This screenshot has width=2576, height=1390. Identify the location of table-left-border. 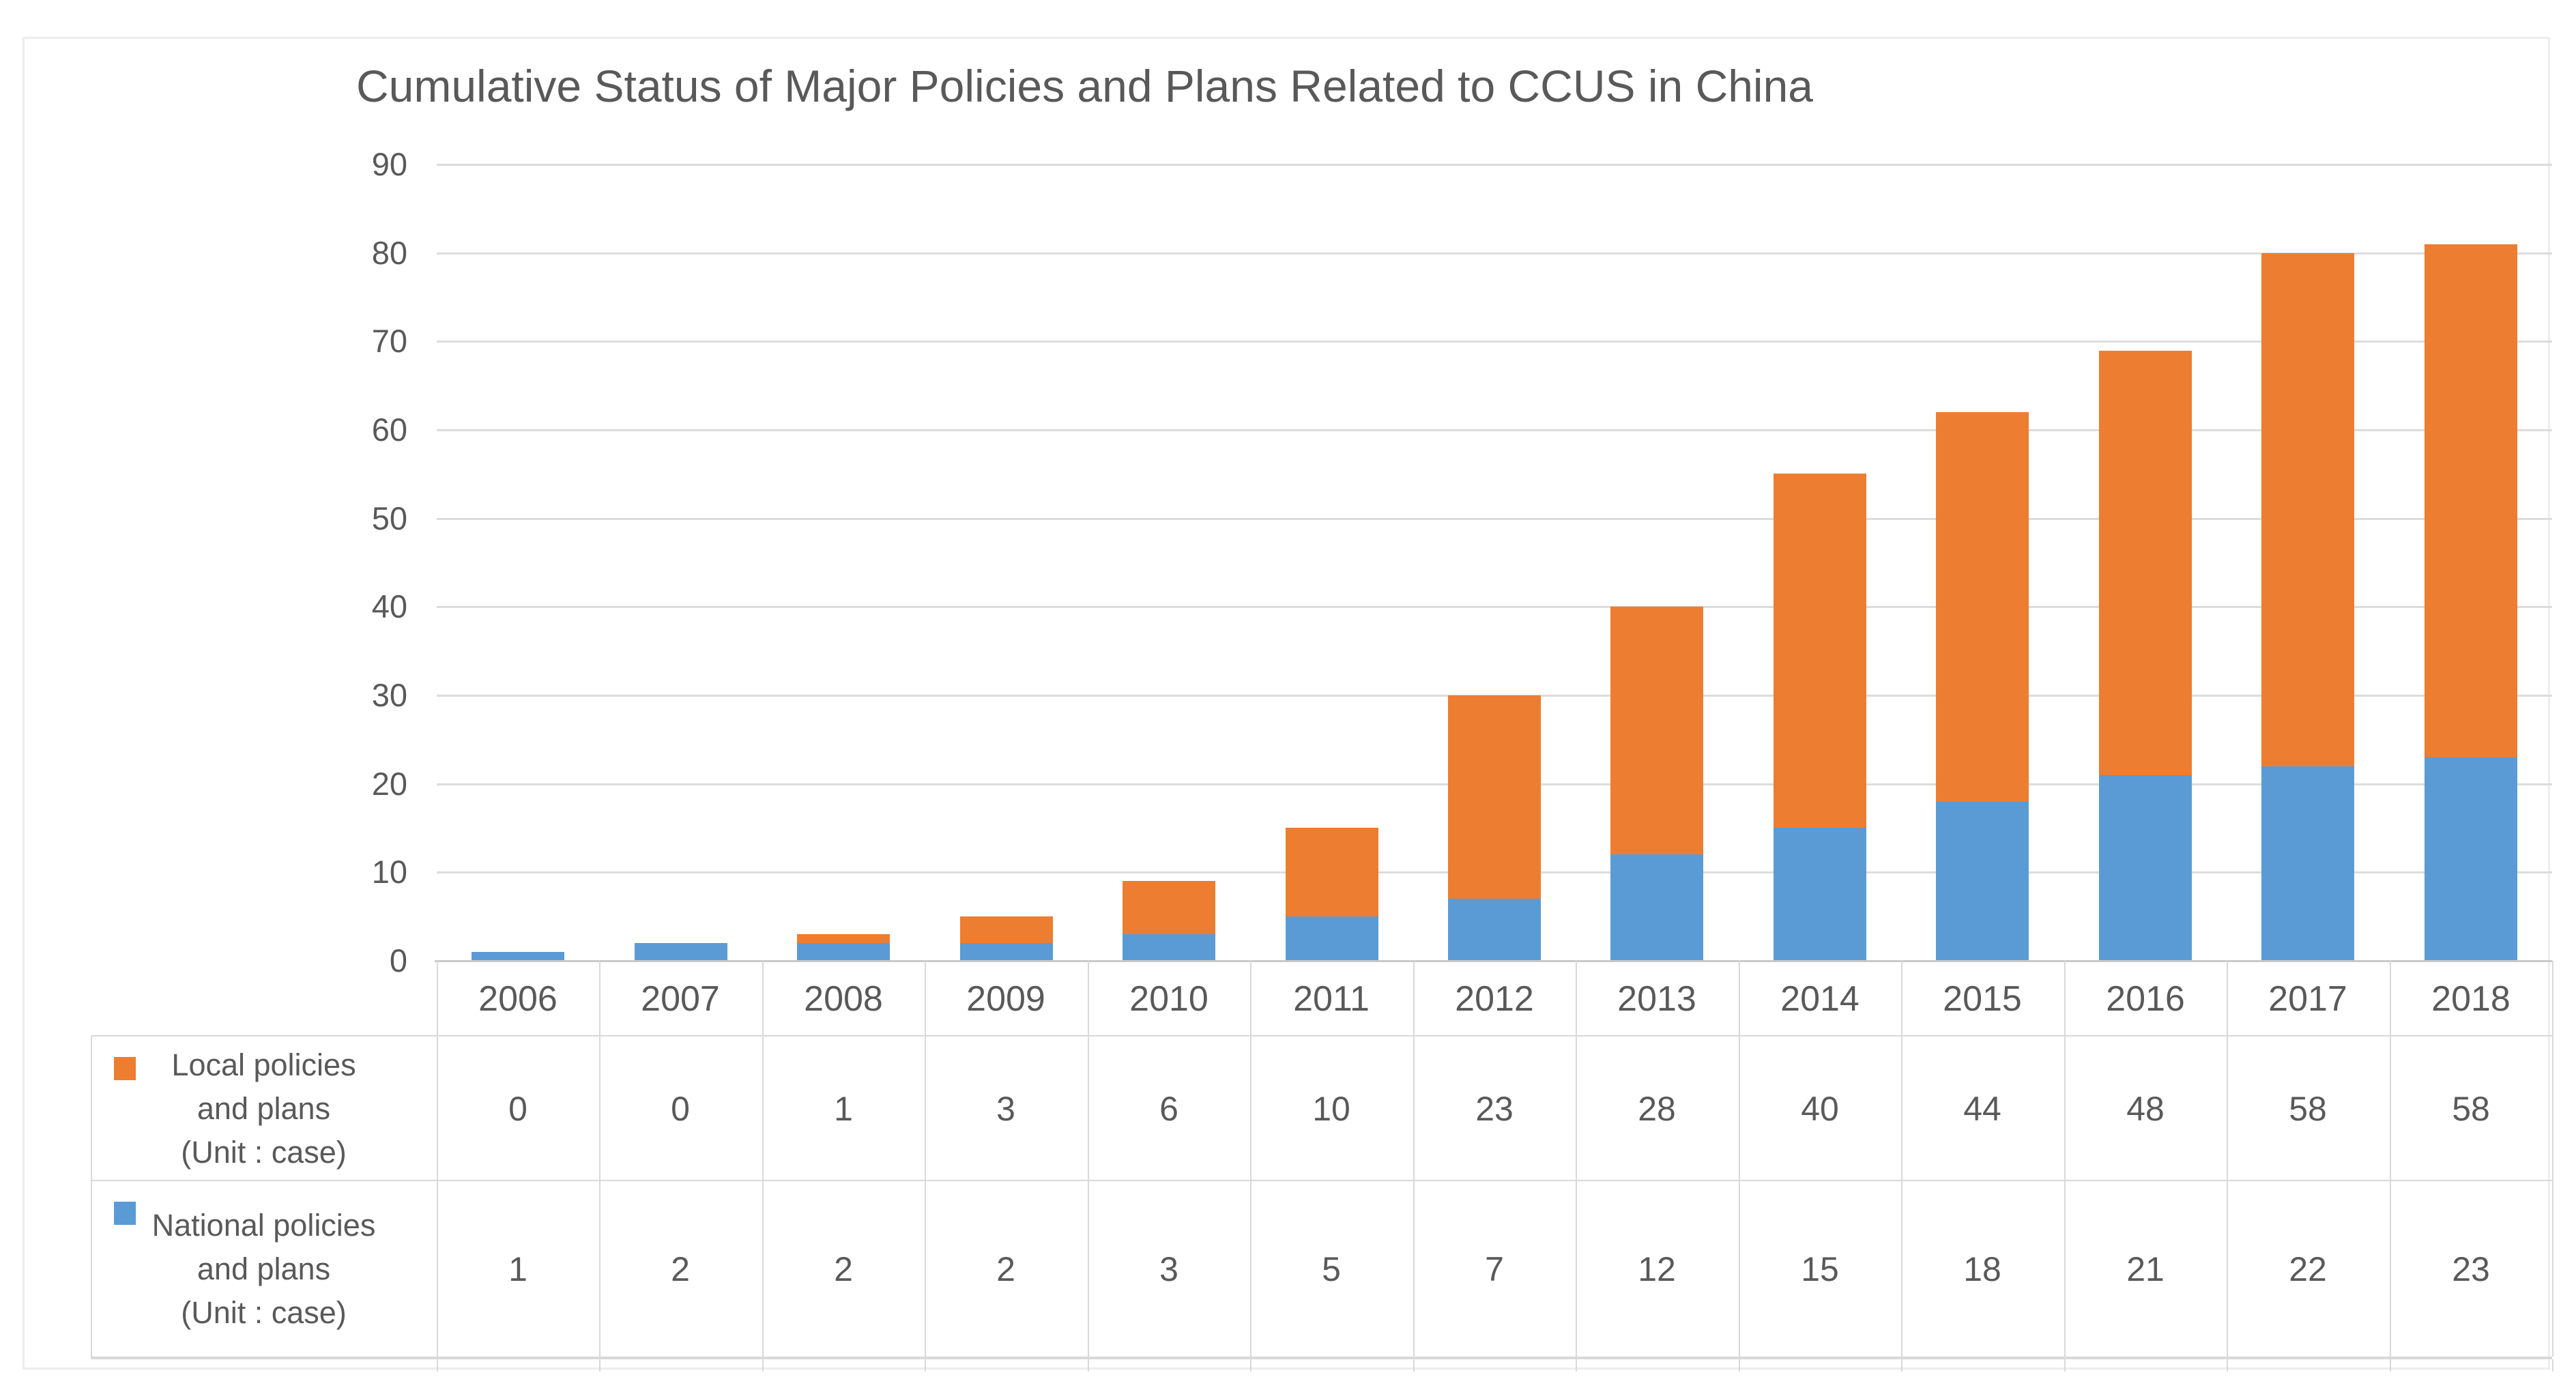
(91, 1197).